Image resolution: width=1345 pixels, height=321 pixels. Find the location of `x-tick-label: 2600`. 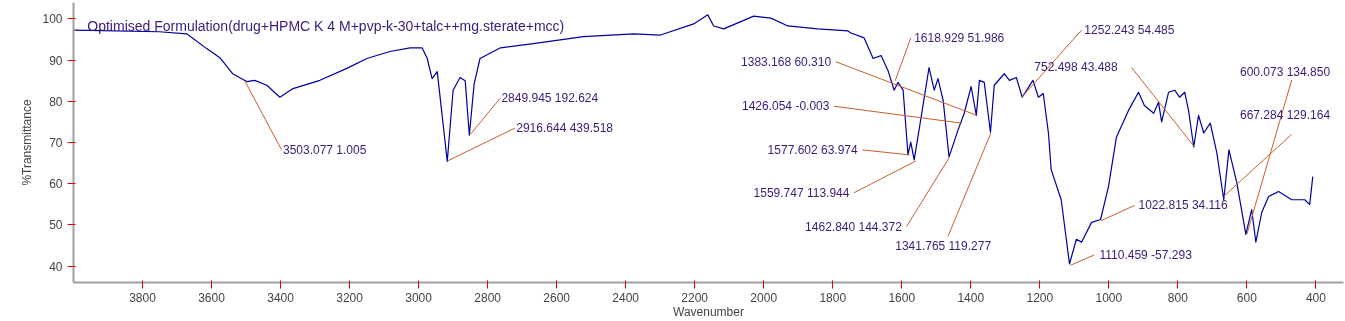

x-tick-label: 2600 is located at coordinates (557, 297).